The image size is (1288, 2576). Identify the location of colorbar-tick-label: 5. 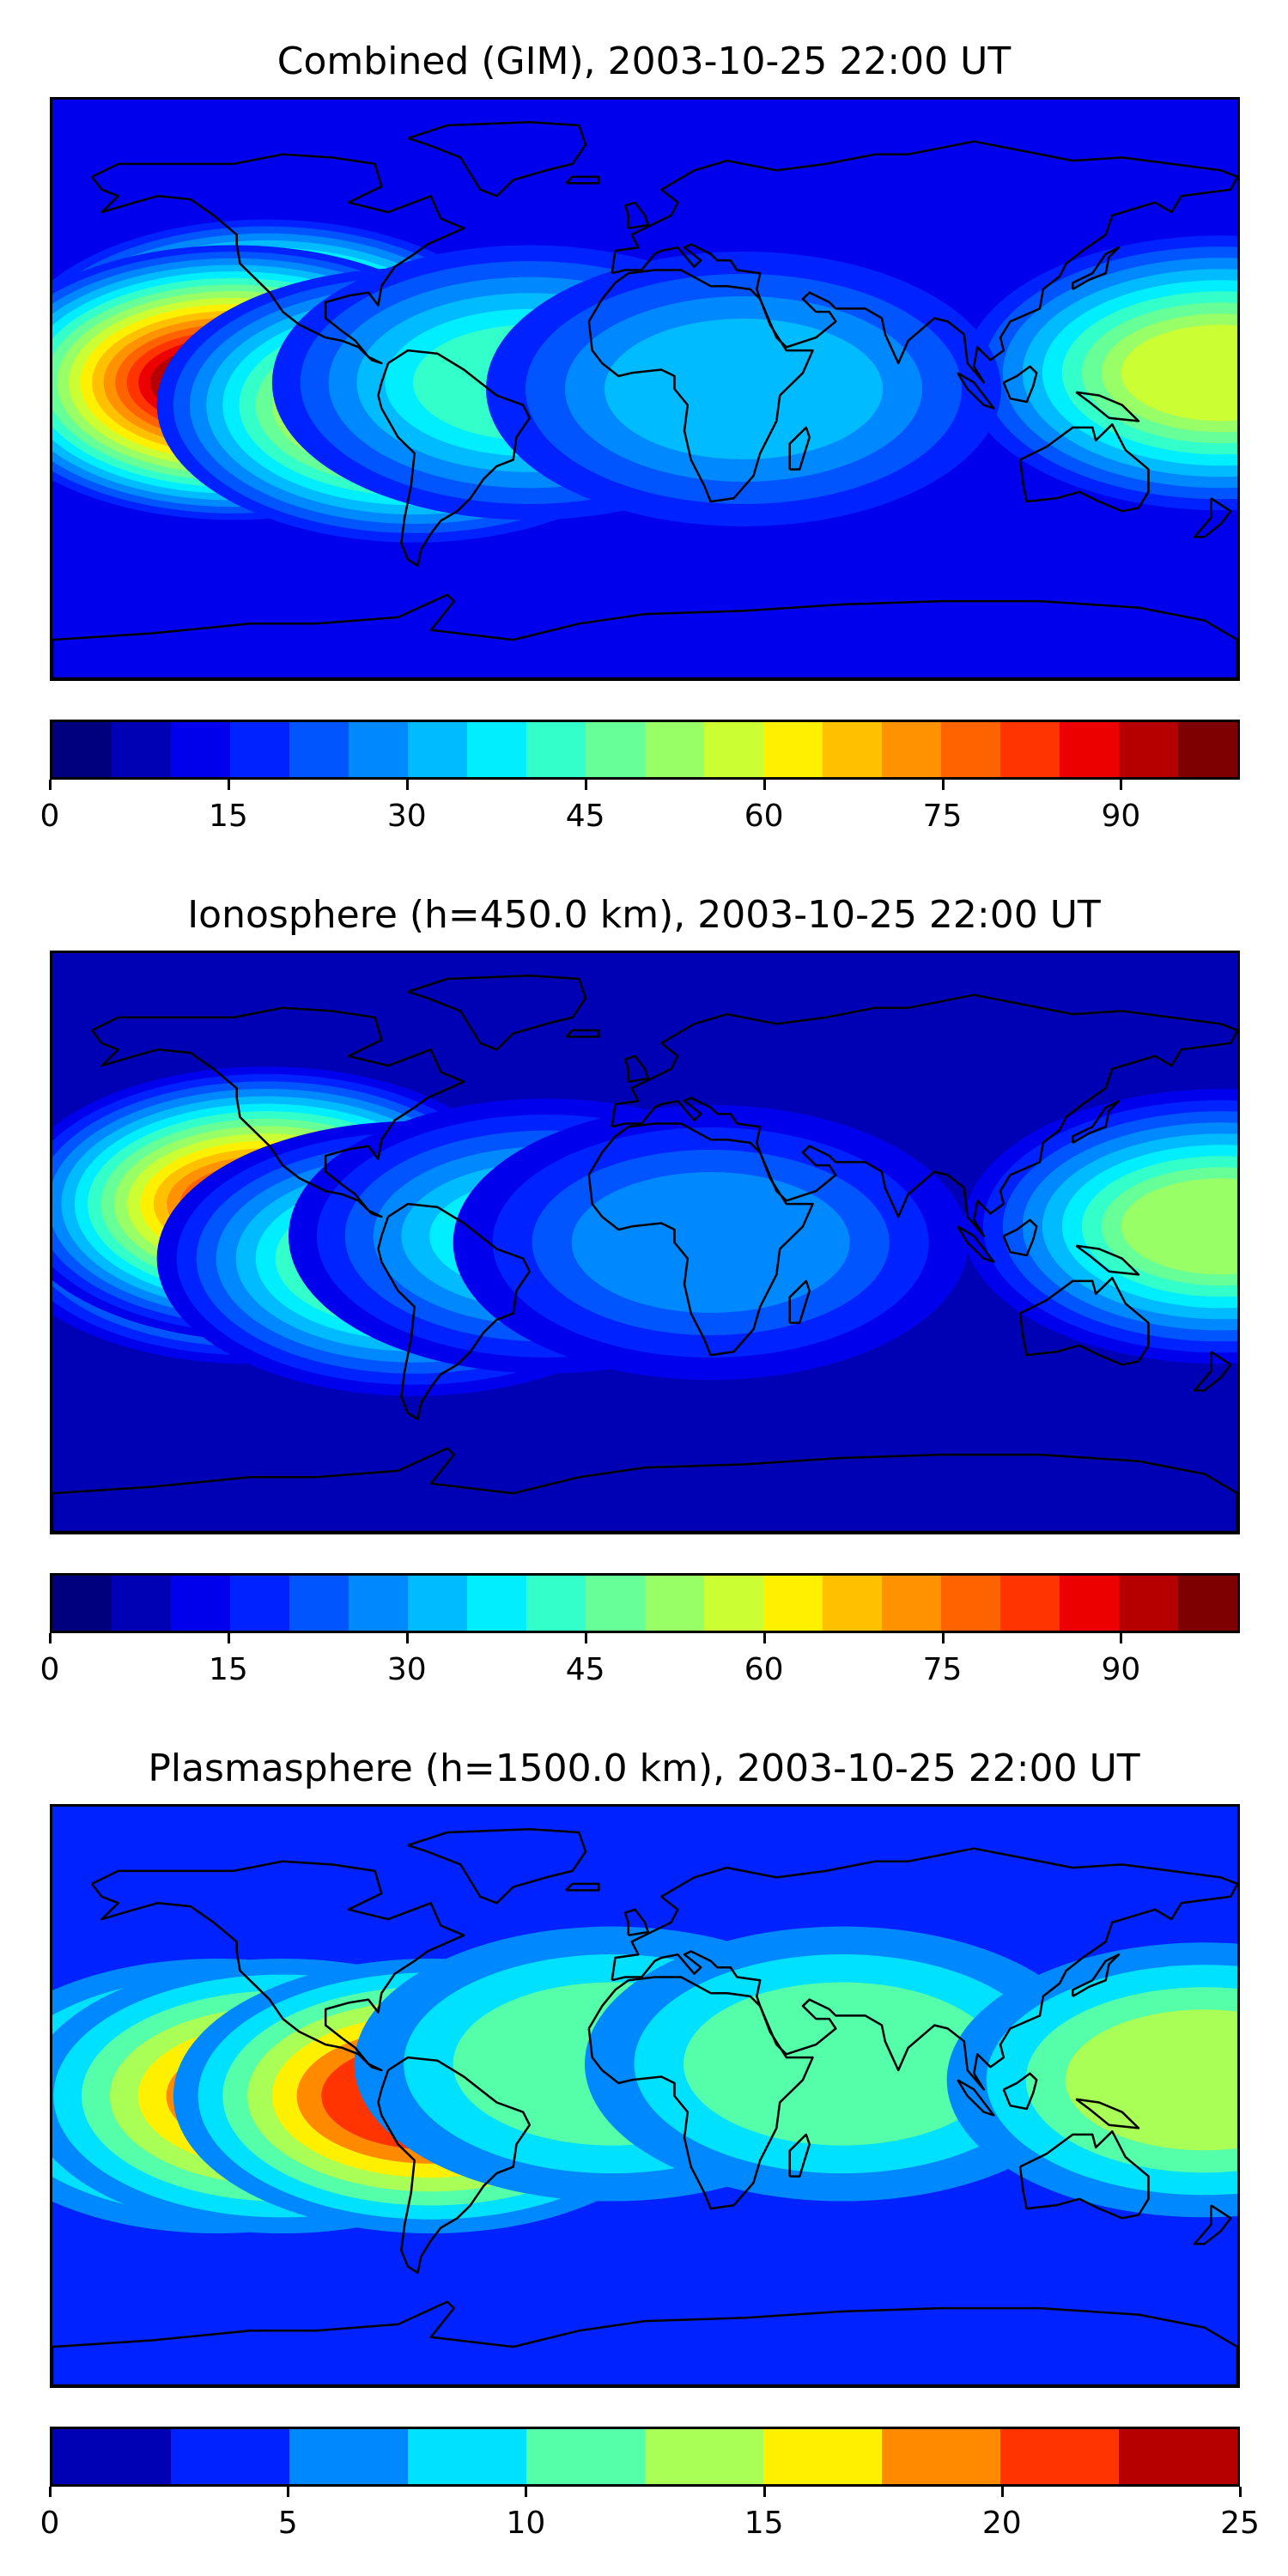
(287, 2523).